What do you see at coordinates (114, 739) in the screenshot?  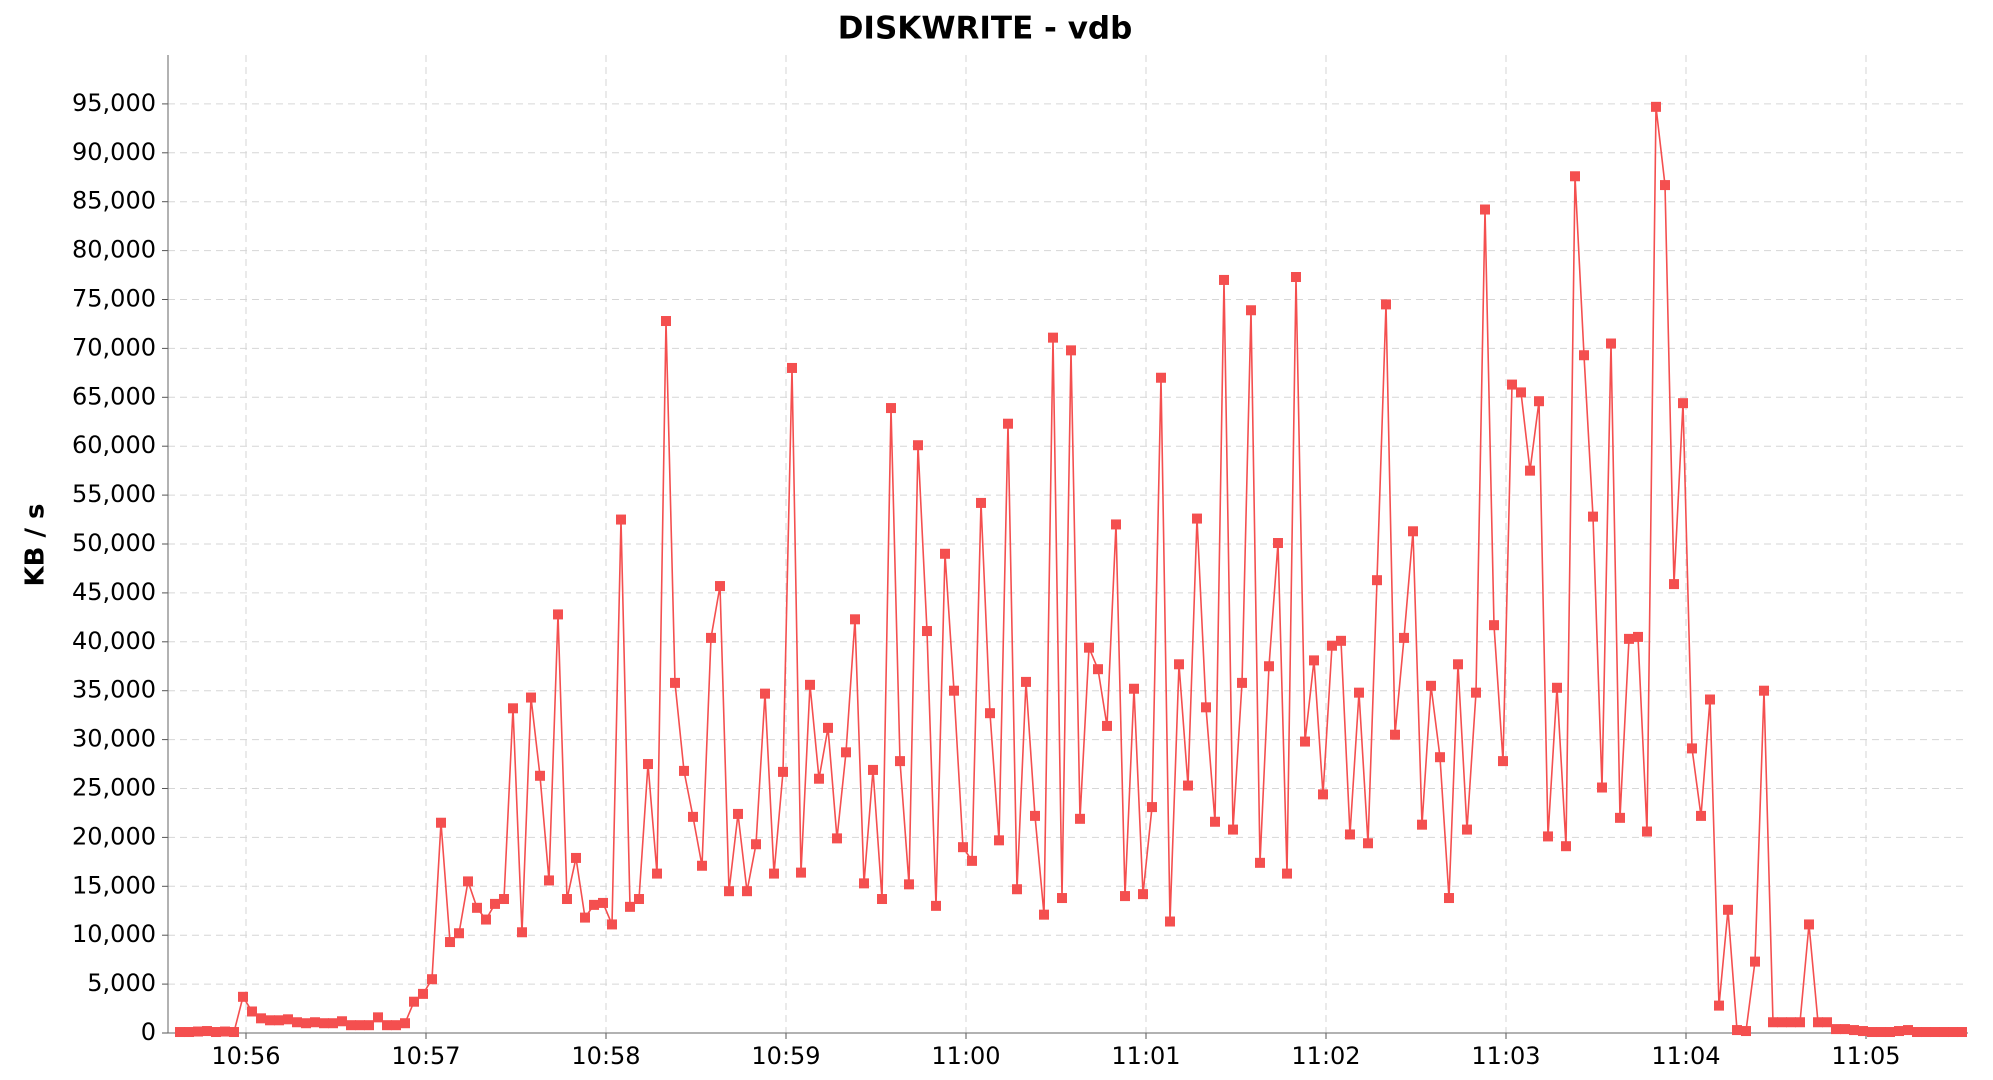 I see `y-tick-label: 30,000` at bounding box center [114, 739].